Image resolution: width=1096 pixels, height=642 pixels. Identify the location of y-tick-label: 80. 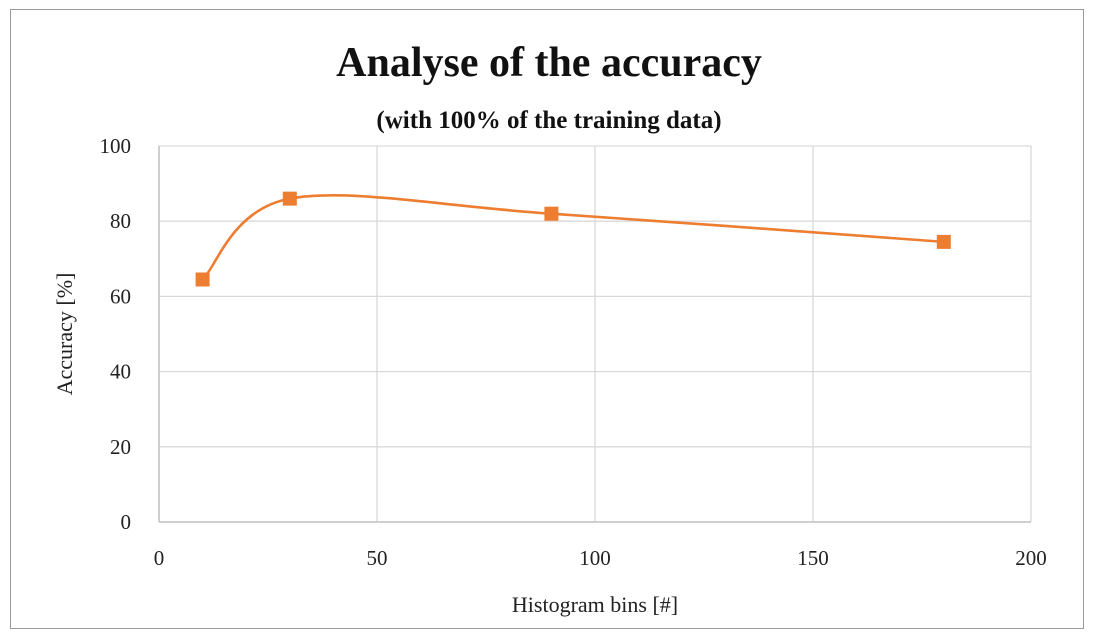
(120, 221).